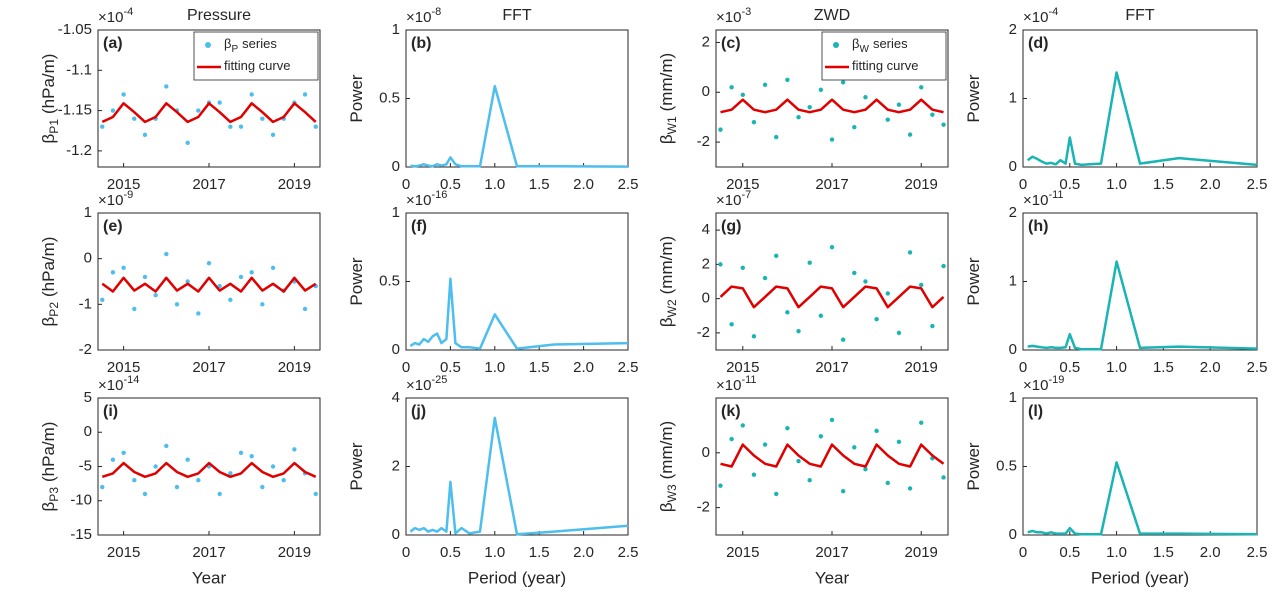 The width and height of the screenshot is (1279, 600). What do you see at coordinates (703, 507) in the screenshot?
I see `y-tick-label: -2` at bounding box center [703, 507].